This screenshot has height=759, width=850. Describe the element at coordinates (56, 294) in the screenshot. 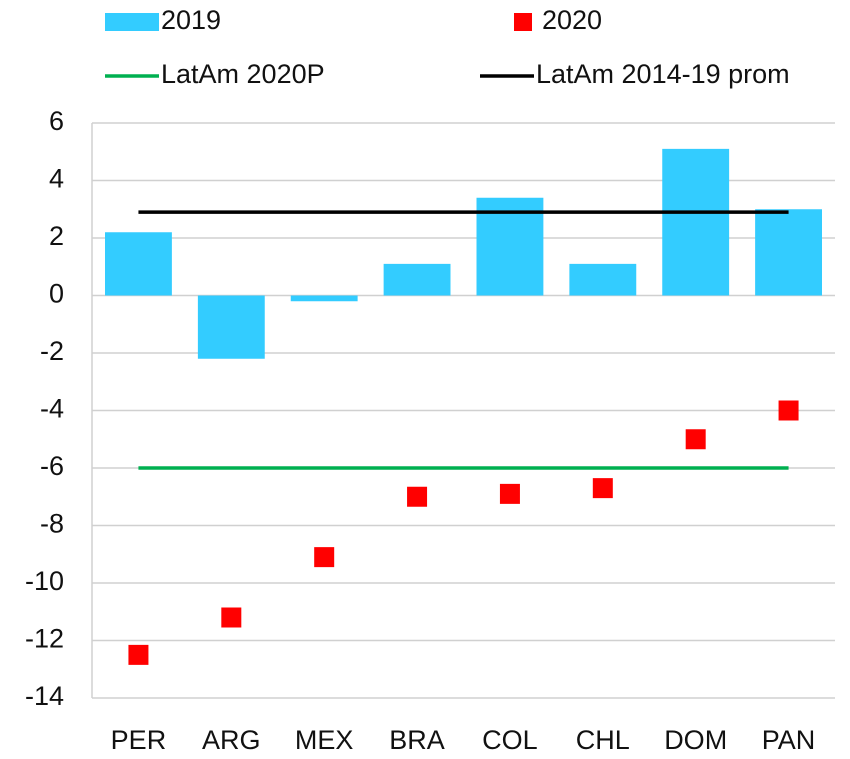

I see `y-tick-label: 0` at that location.